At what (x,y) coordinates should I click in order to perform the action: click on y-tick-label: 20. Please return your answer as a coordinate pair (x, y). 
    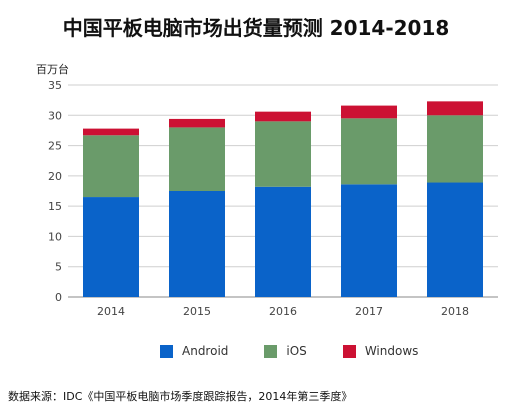
    Looking at the image, I should click on (55, 176).